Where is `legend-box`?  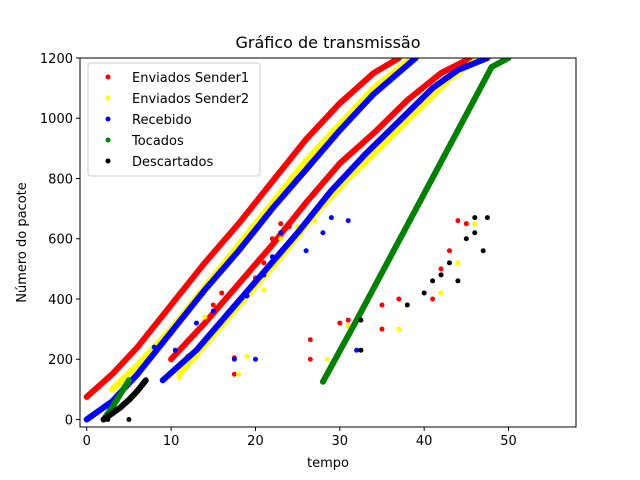 legend-box is located at coordinates (174, 119).